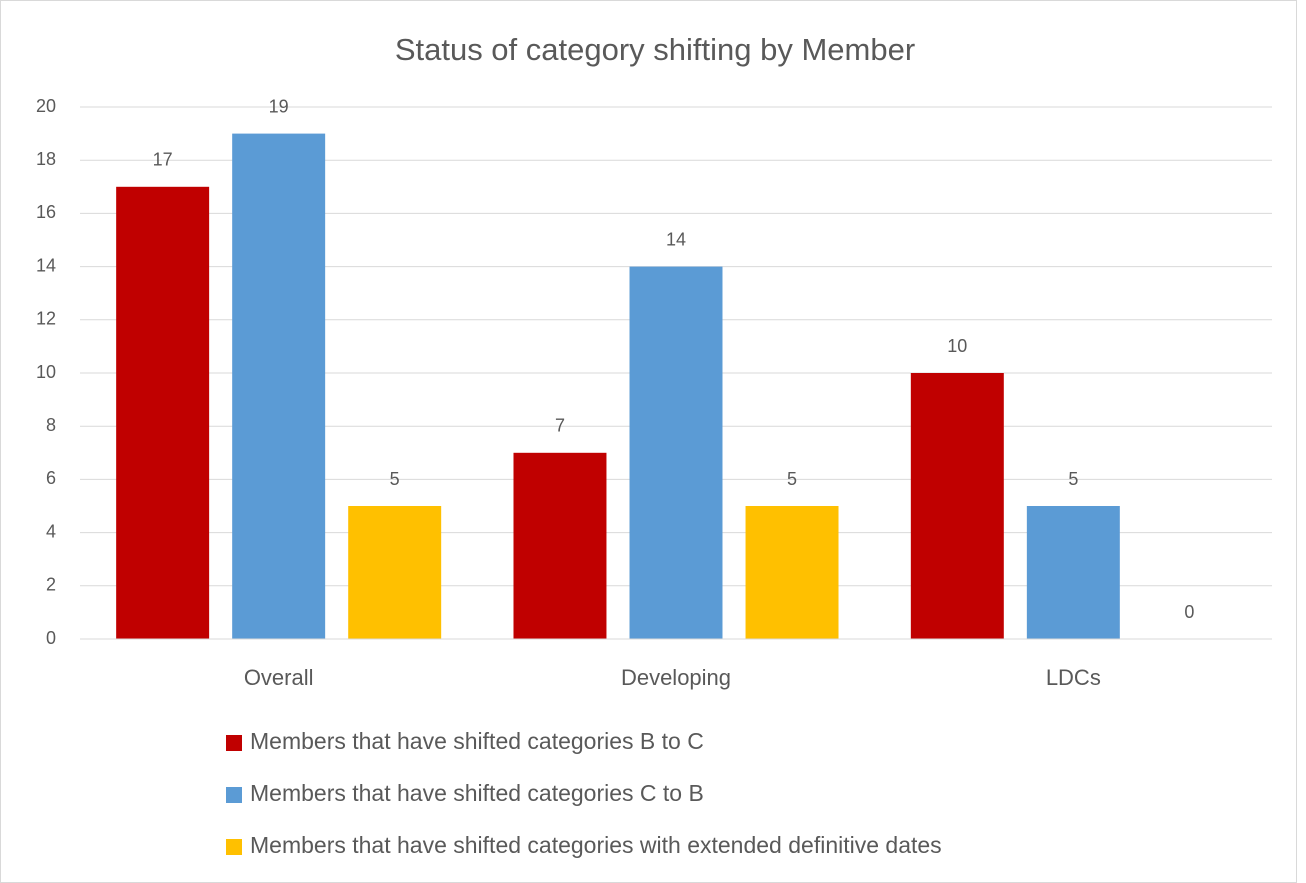 The height and width of the screenshot is (883, 1306). What do you see at coordinates (163, 160) in the screenshot?
I see `data-label: 17` at bounding box center [163, 160].